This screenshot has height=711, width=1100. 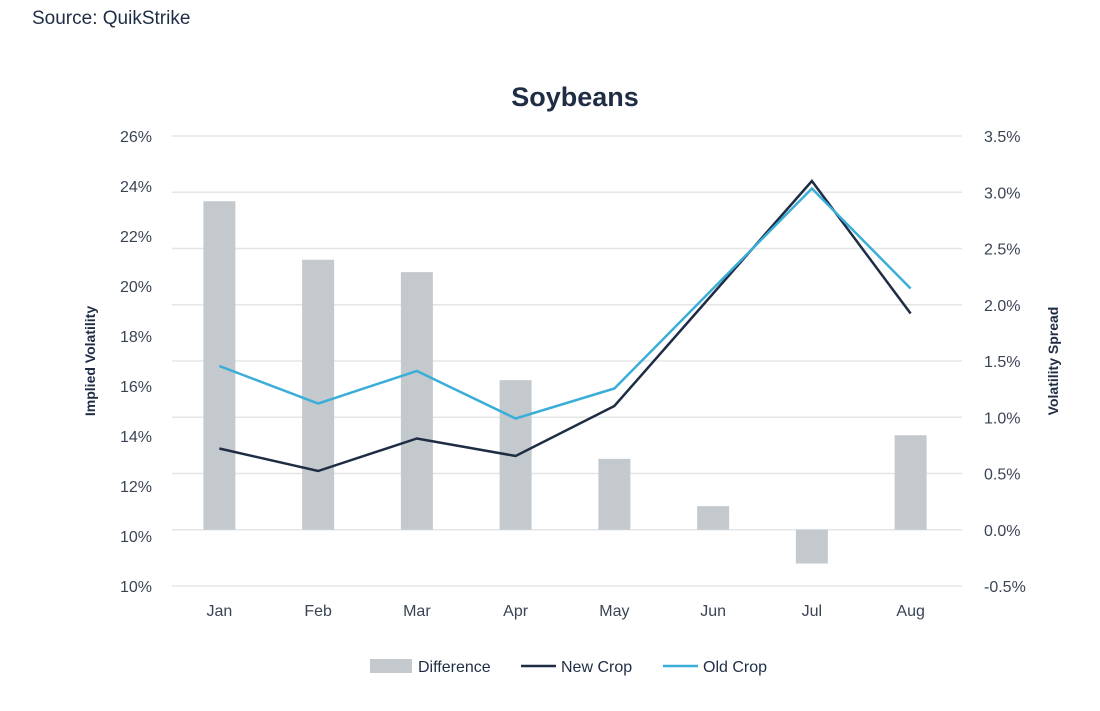 I want to click on left-tick-label: 24%, so click(x=136, y=187).